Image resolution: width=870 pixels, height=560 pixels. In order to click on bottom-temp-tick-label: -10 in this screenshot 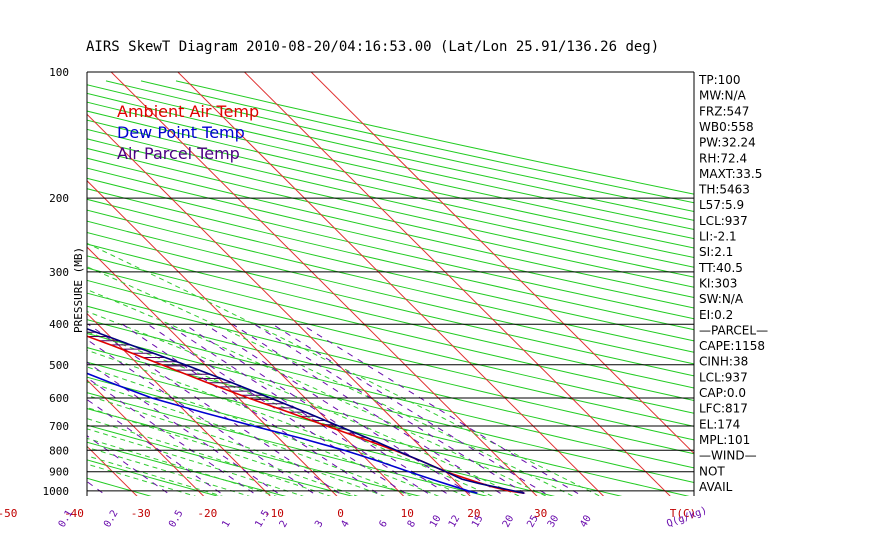, I will do `click(274, 513)`.